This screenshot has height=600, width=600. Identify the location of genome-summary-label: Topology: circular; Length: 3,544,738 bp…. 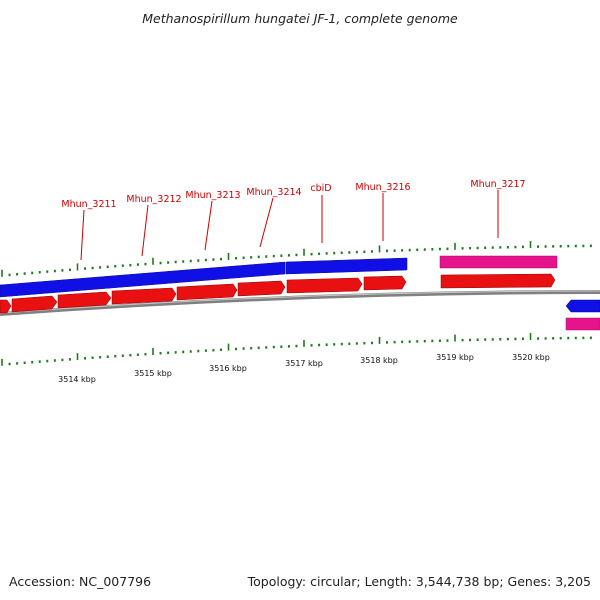
(419, 581).